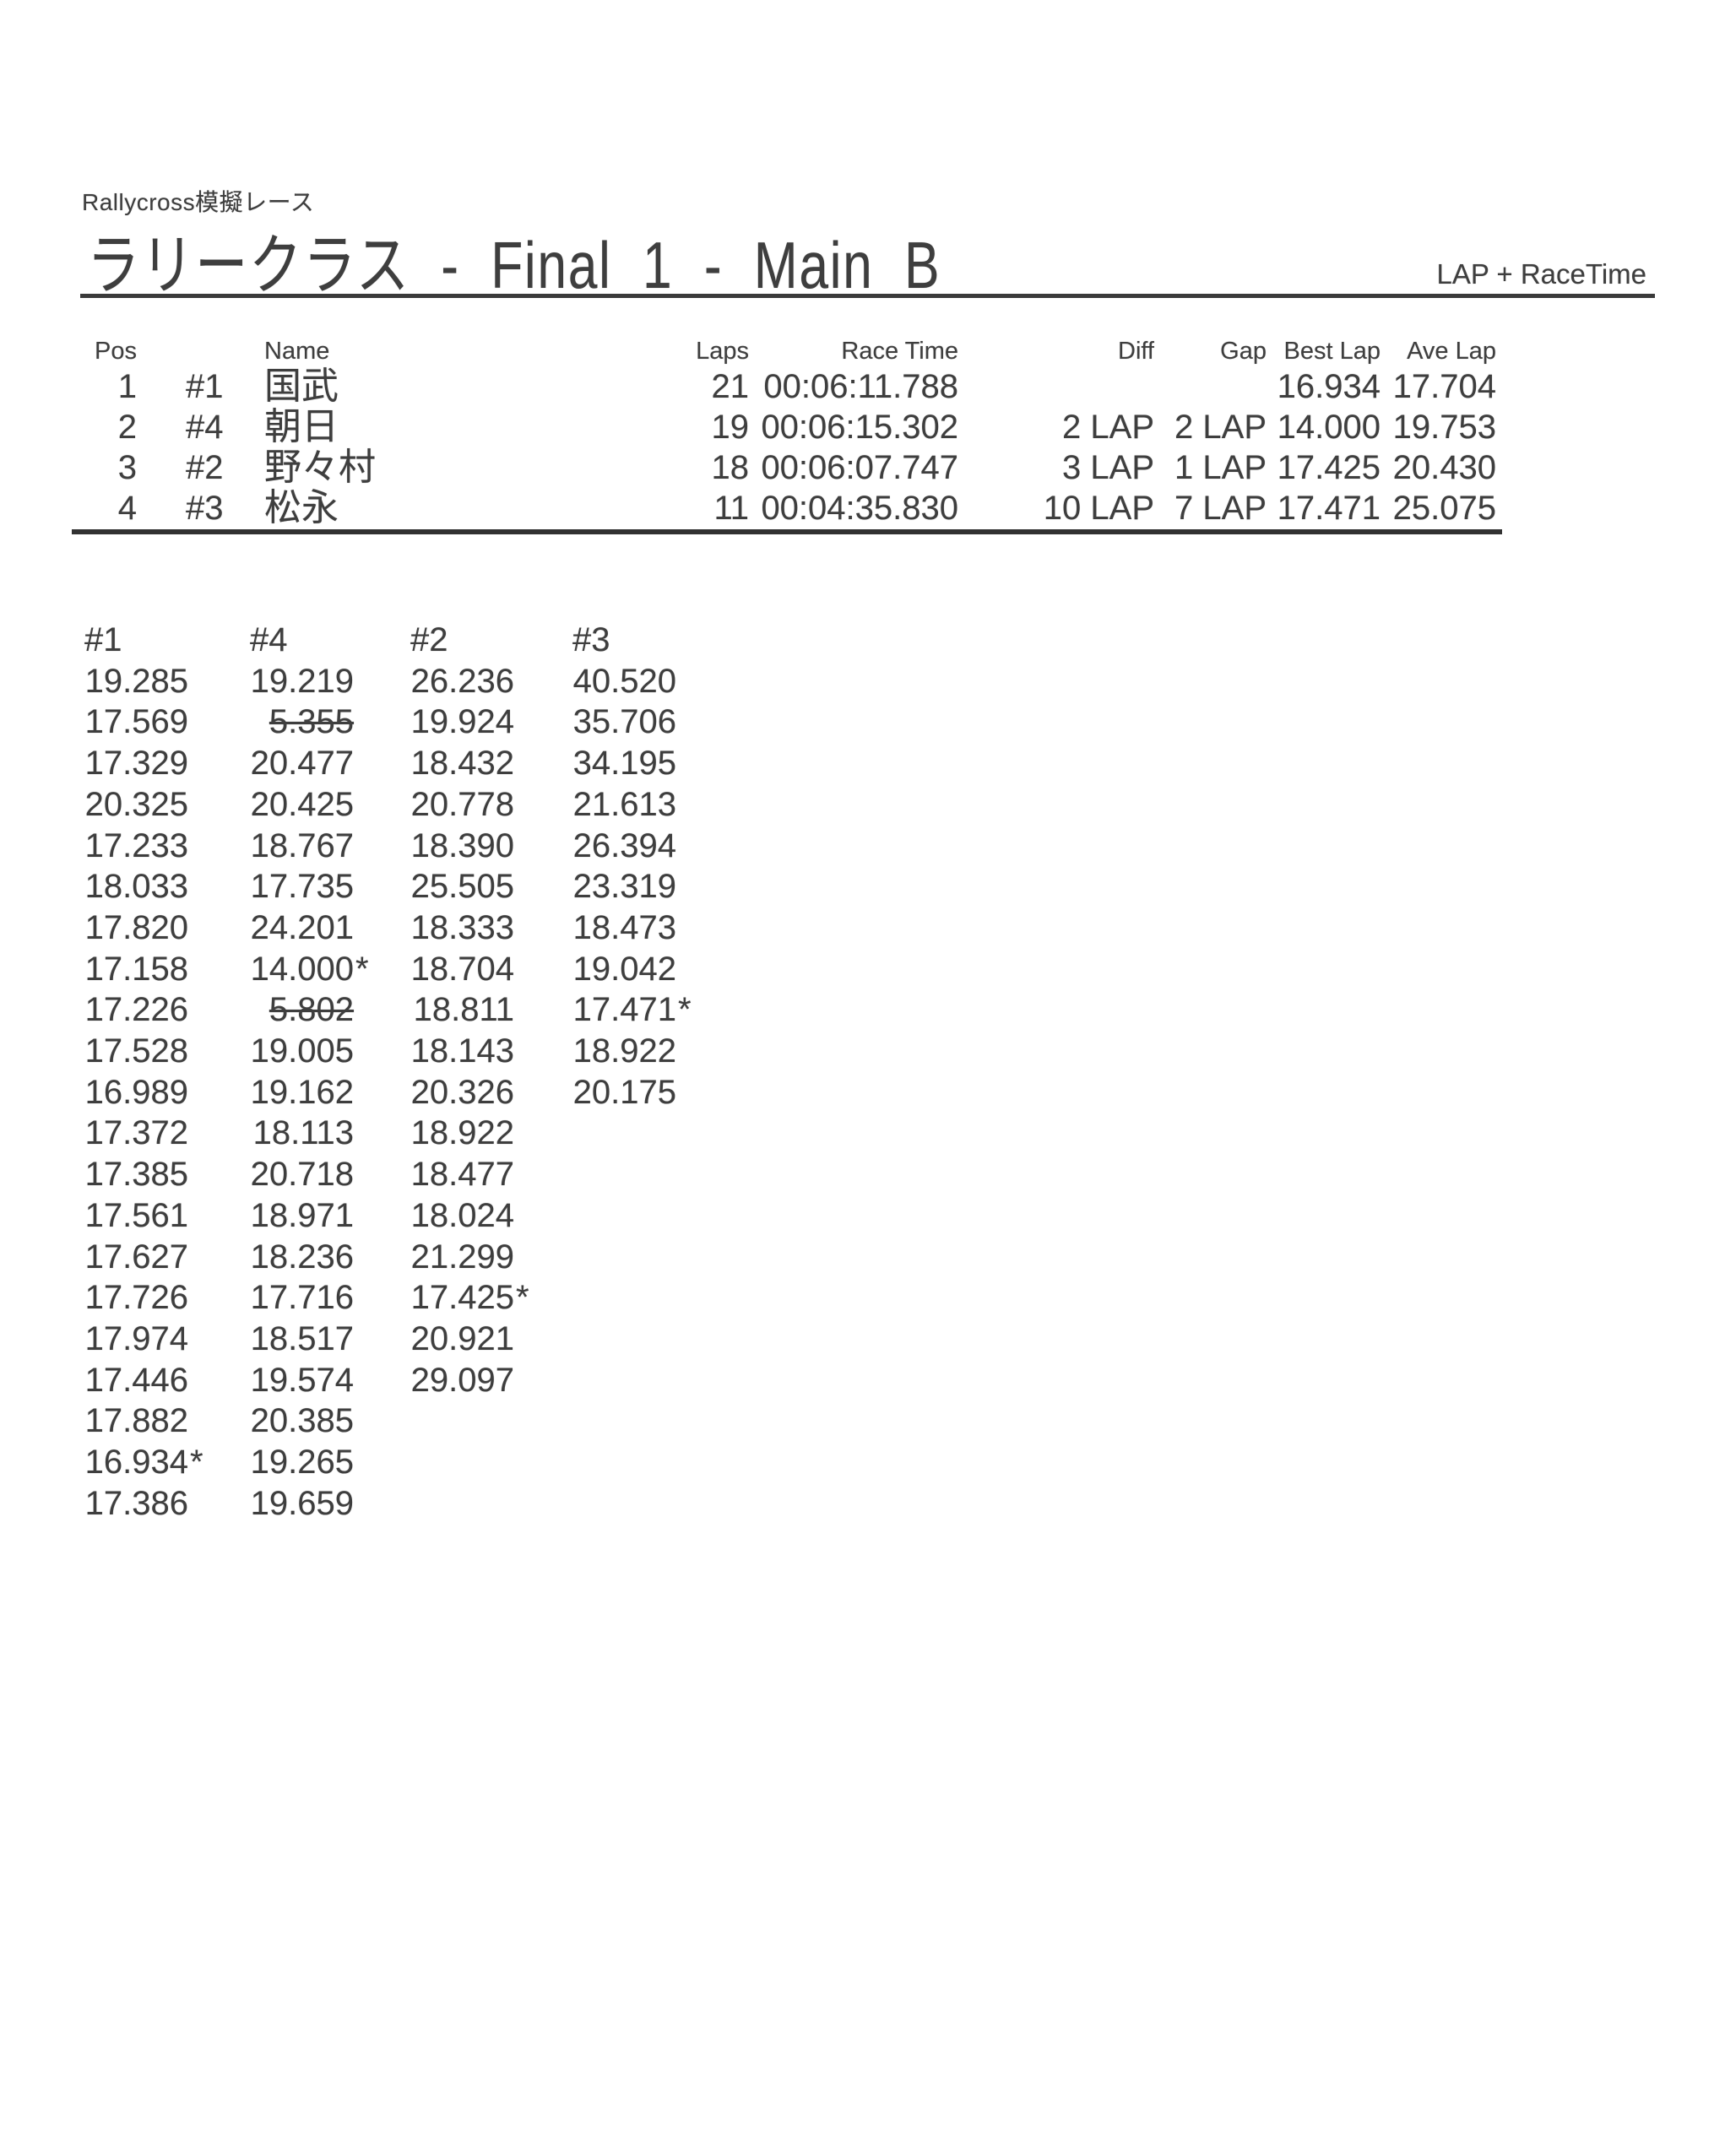  I want to click on results-header-gap: Gap, so click(1243, 351).